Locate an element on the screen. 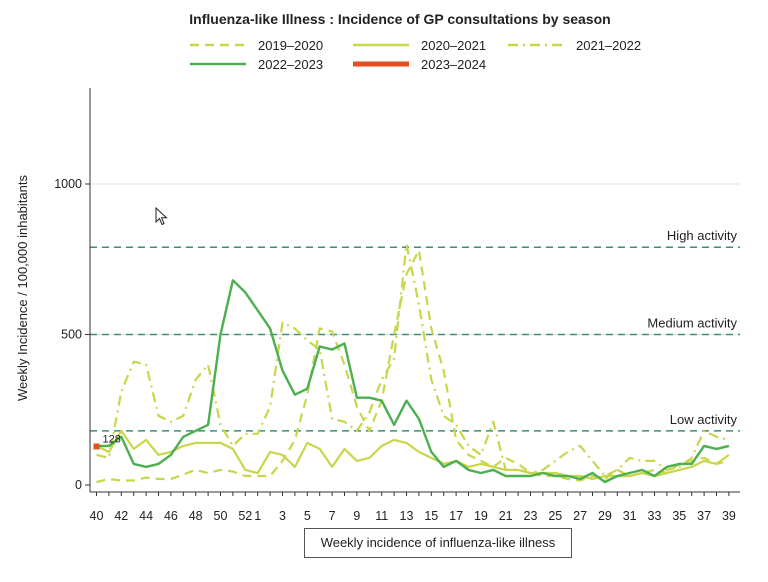 The image size is (768, 582). mouse-cursor-icon is located at coordinates (161, 216).